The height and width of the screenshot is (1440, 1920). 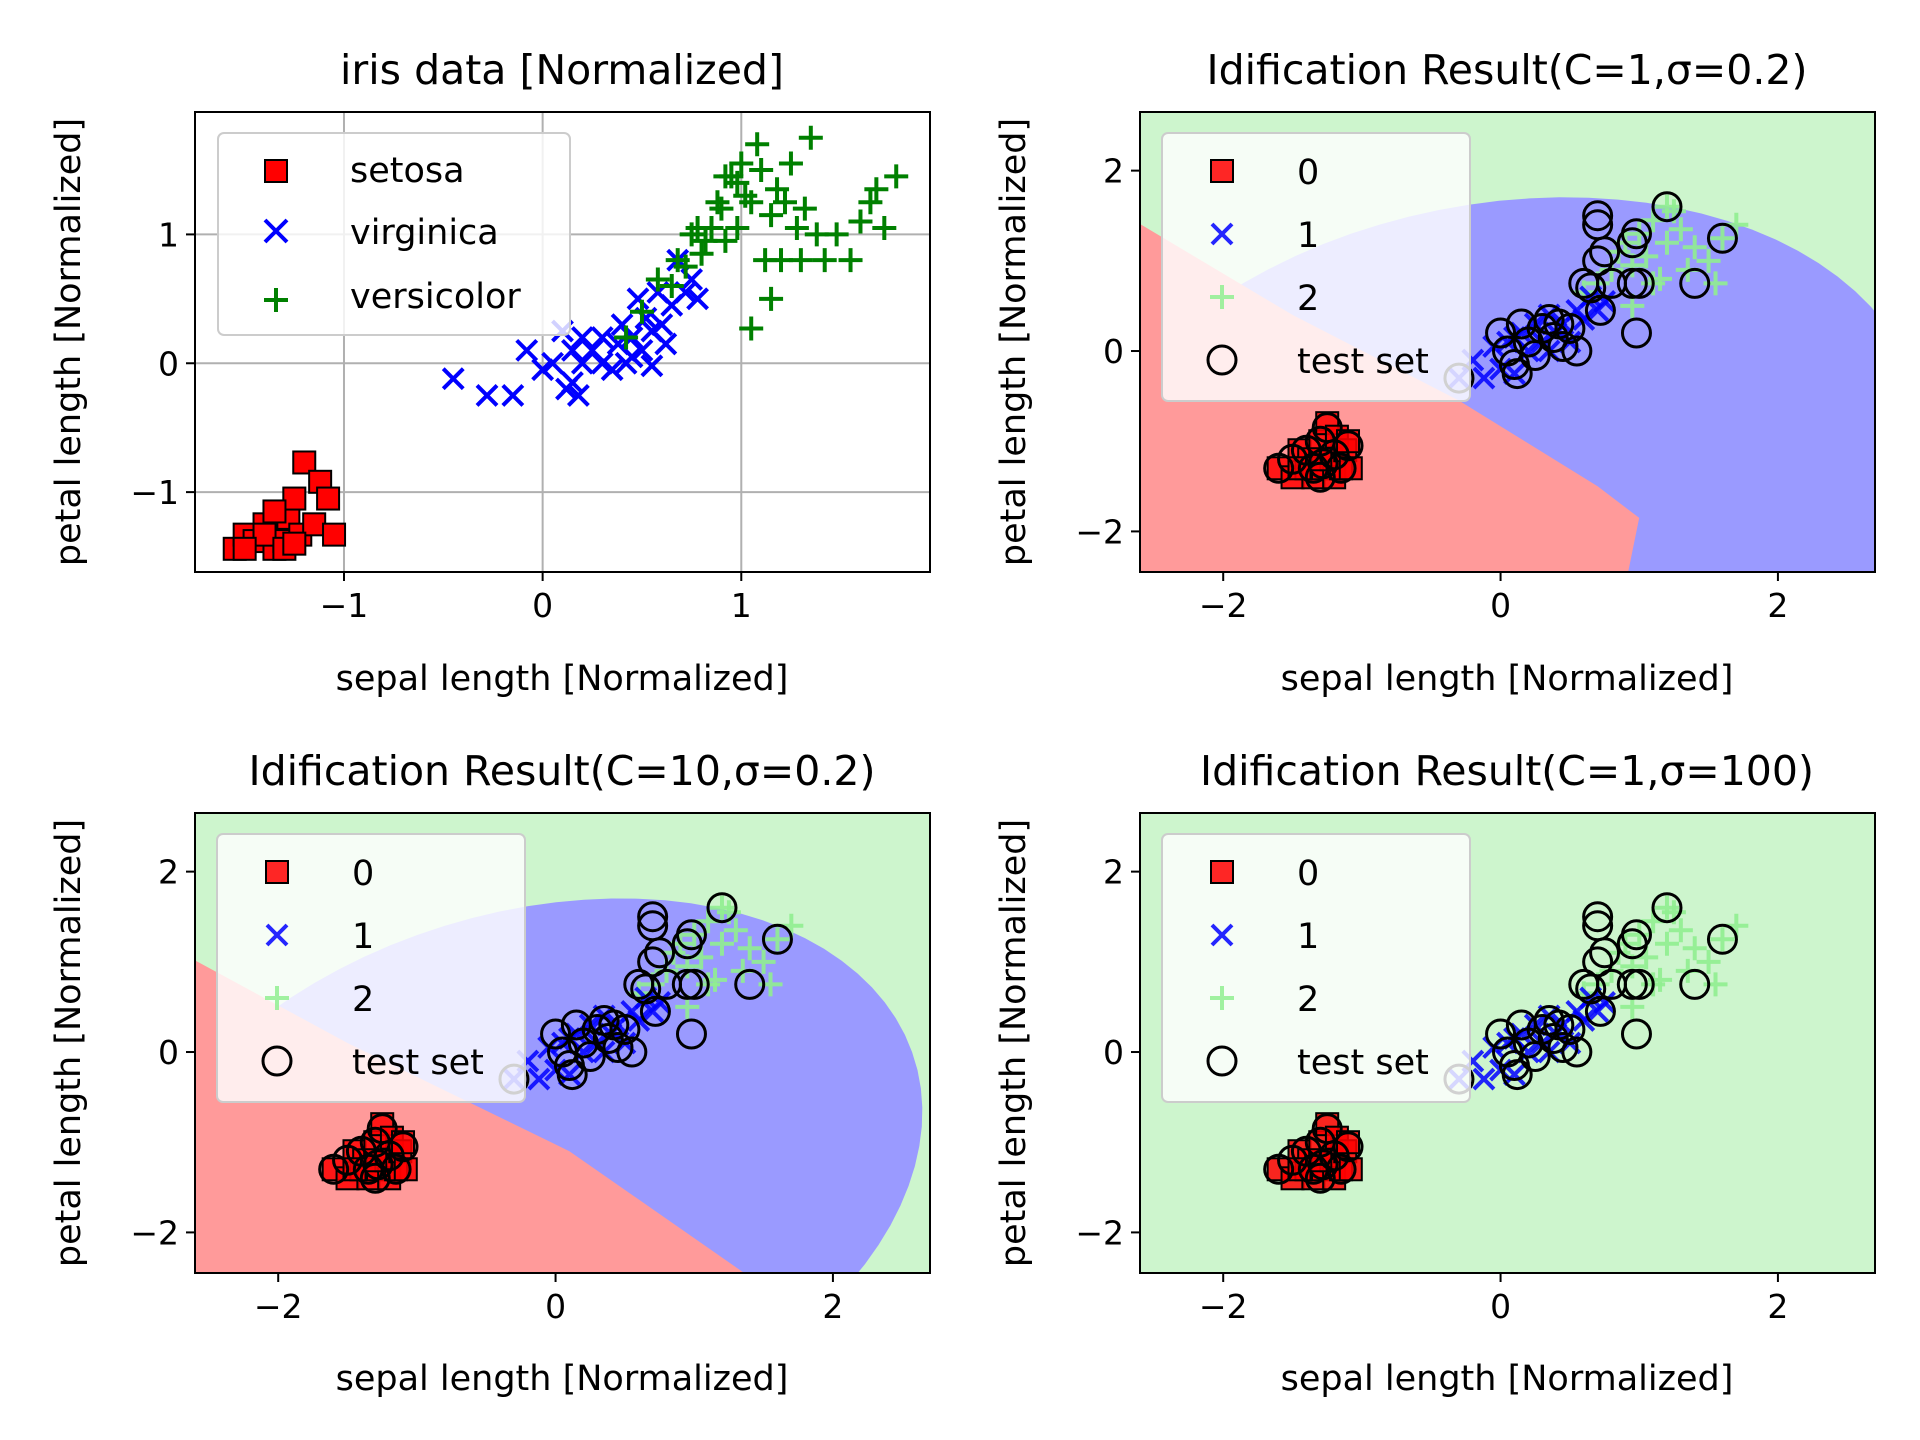 I want to click on legend-marker-versicolor, so click(x=276, y=300).